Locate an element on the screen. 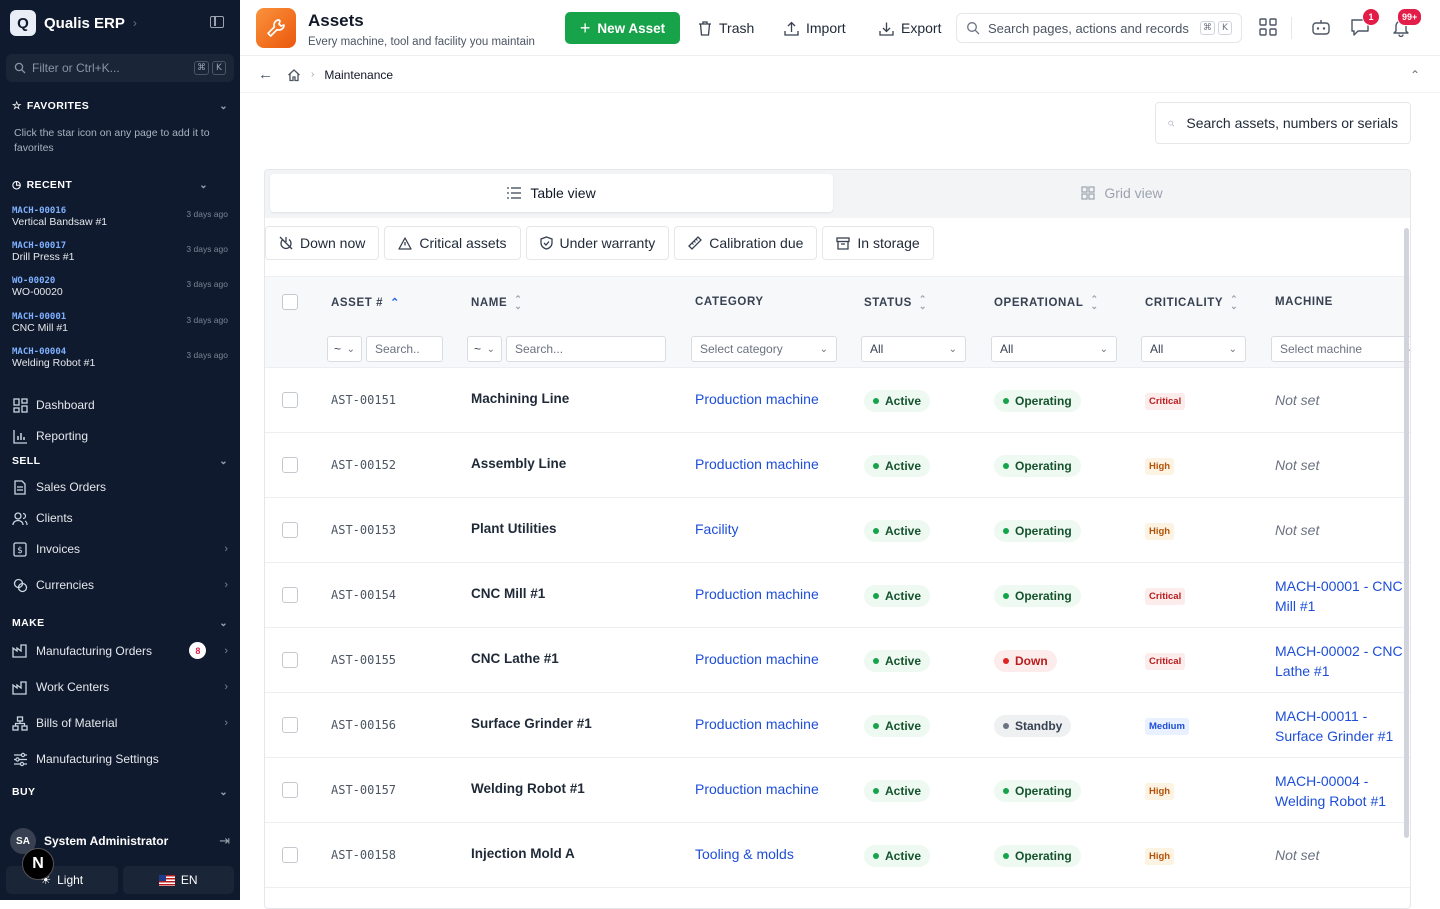 The height and width of the screenshot is (909, 1440). machine-select: Select machine⌄ is located at coordinates (1340, 349).